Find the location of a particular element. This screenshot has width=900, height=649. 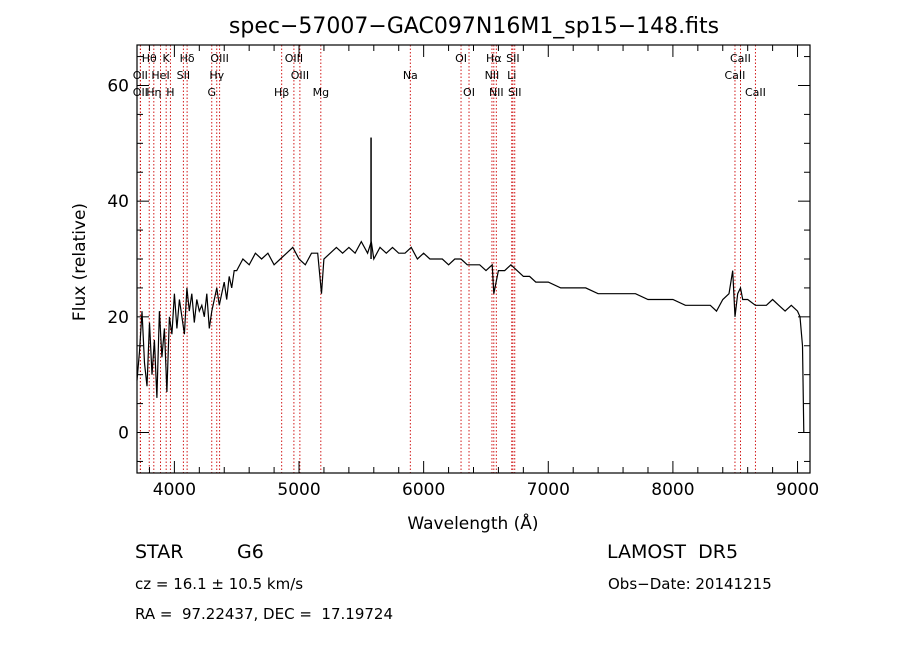

x-tick-label: 4000 is located at coordinates (174, 490).